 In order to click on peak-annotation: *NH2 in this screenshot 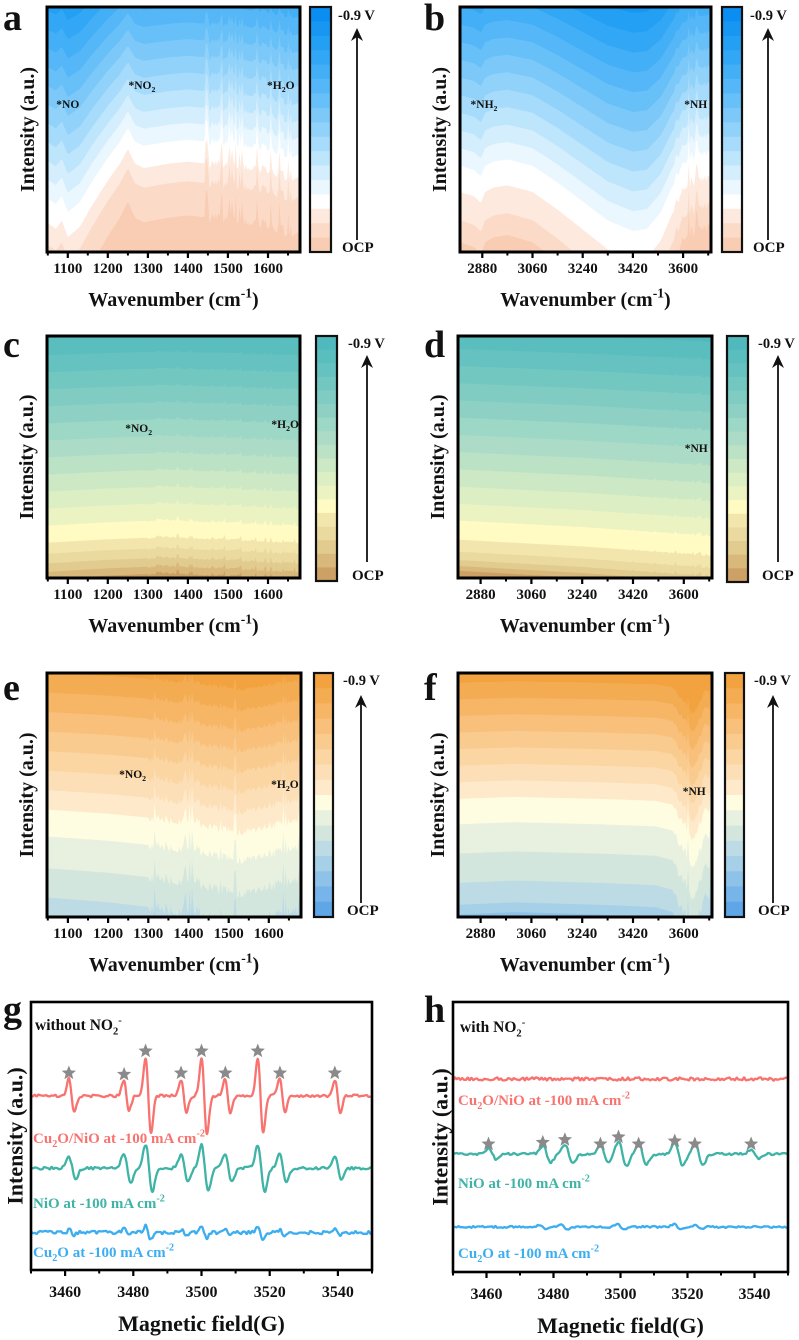, I will do `click(484, 106)`.